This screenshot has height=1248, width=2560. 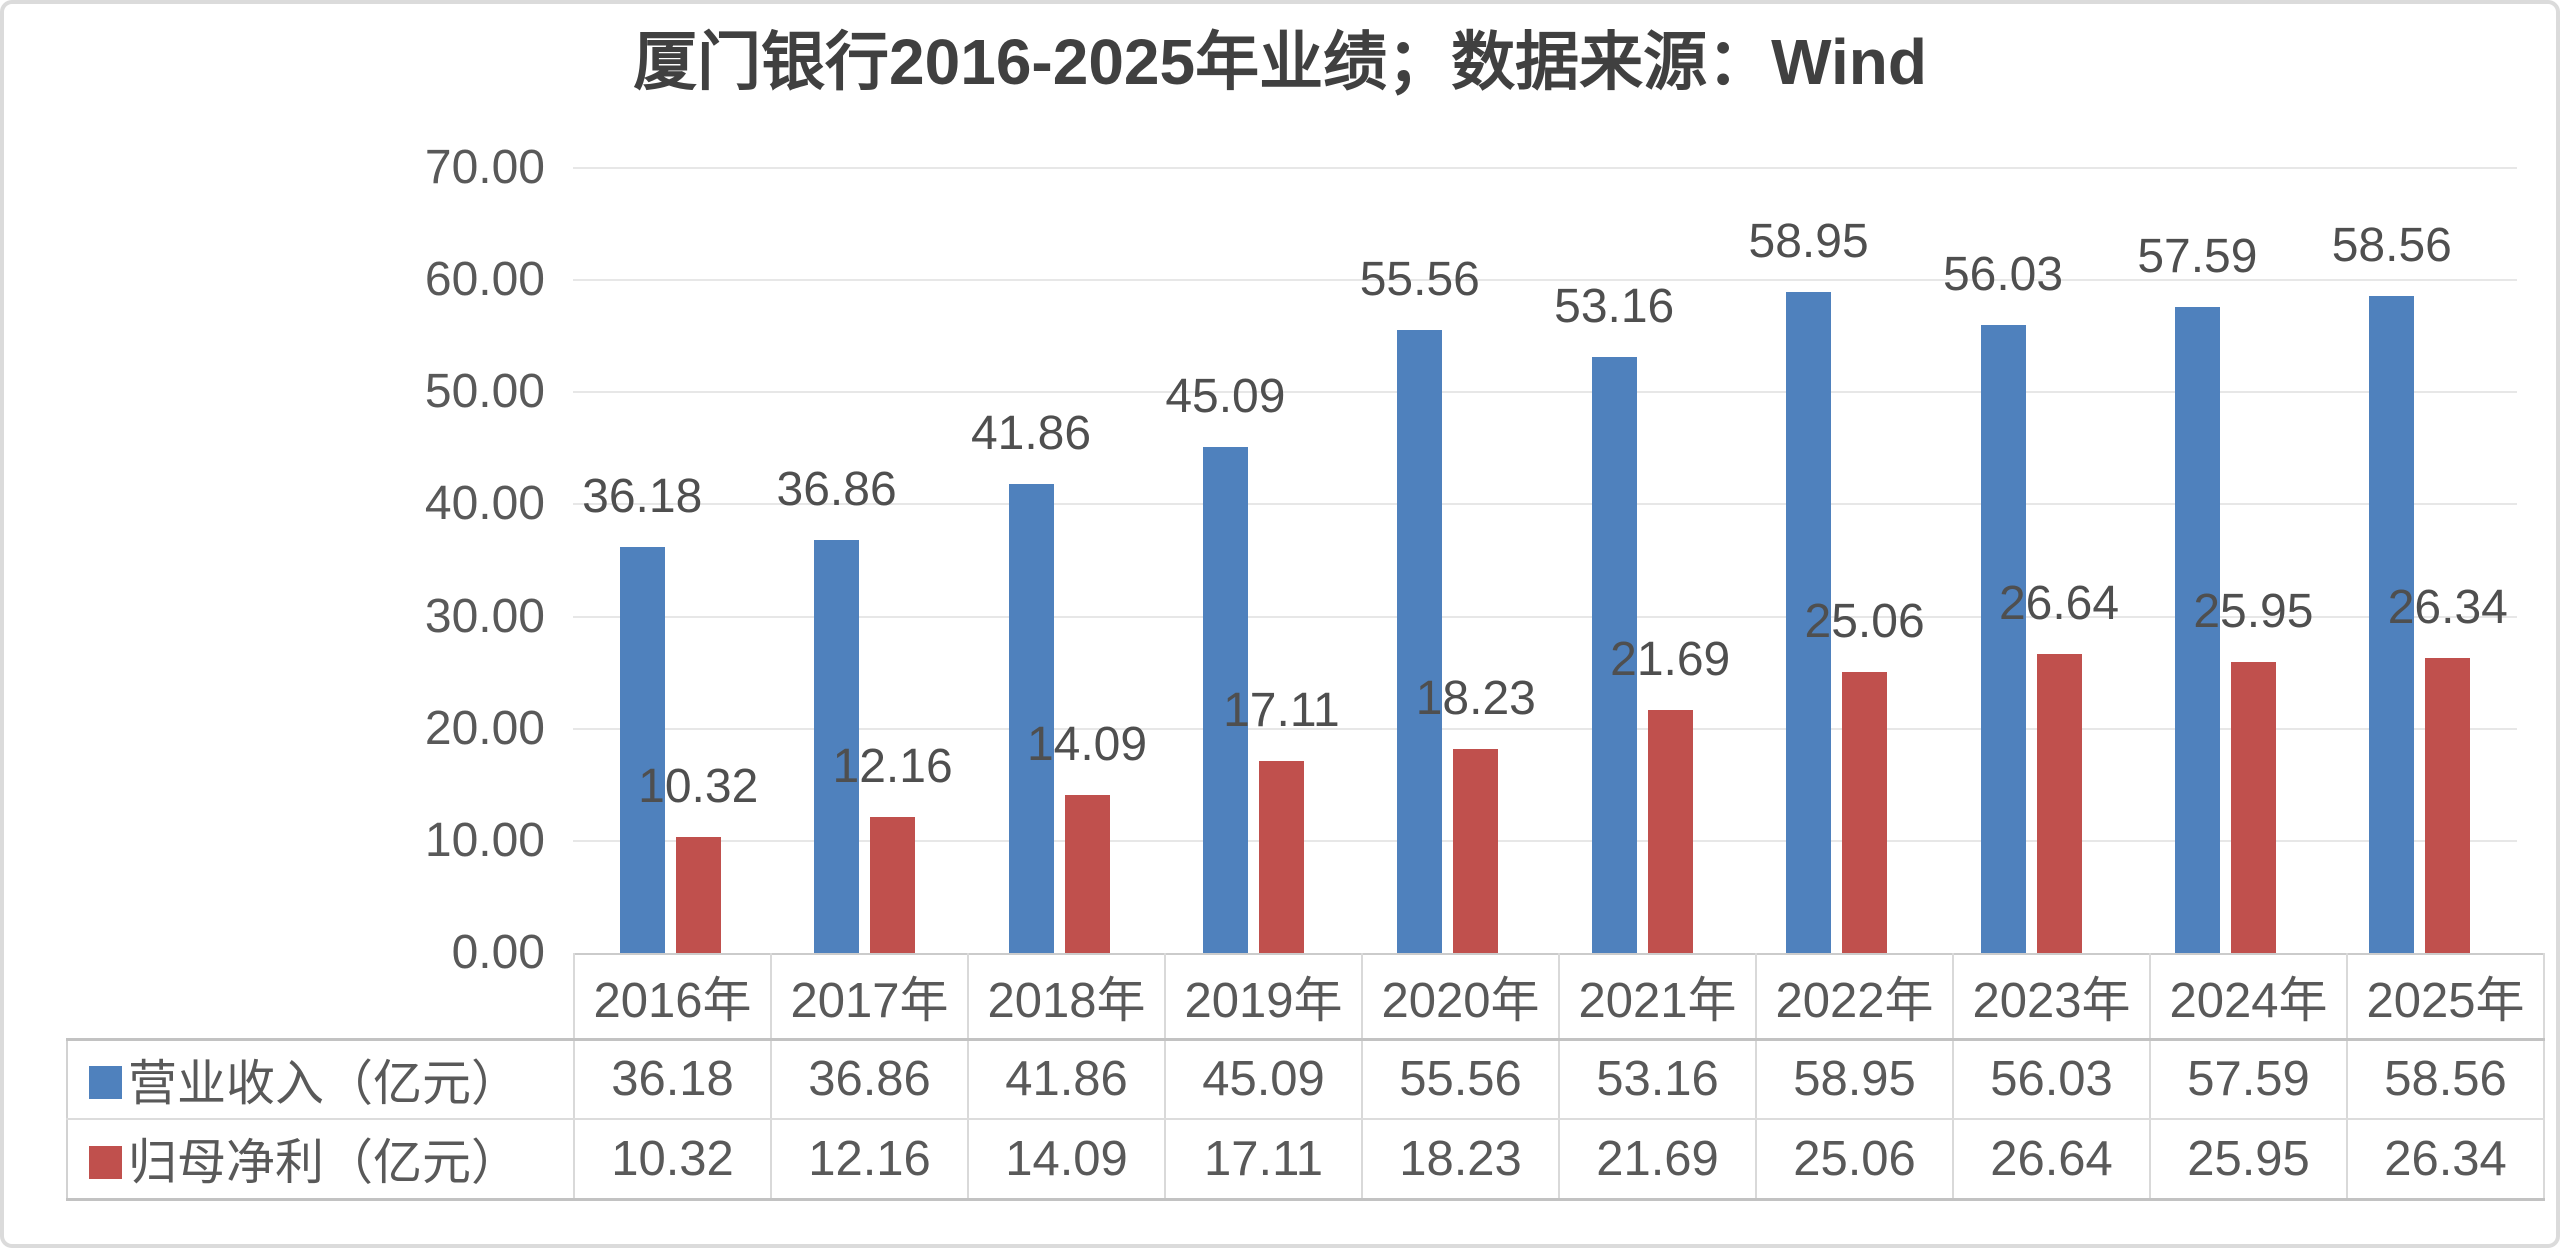 What do you see at coordinates (484, 280) in the screenshot?
I see `y-axis-tick-label-60: 60.00` at bounding box center [484, 280].